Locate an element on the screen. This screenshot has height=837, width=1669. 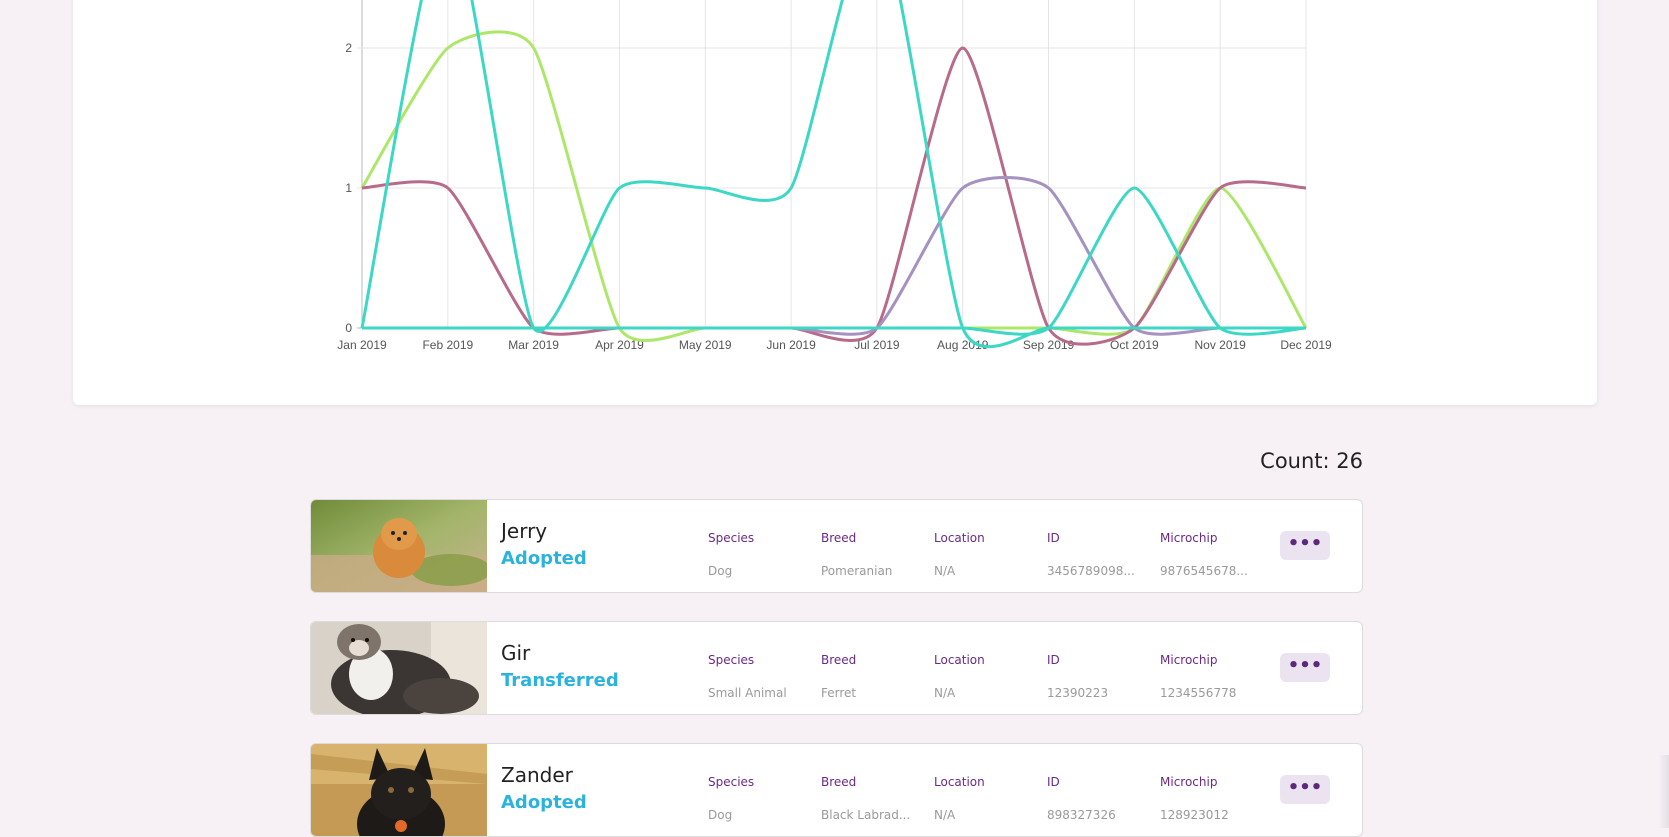
breed-value: Ferret is located at coordinates (839, 693).